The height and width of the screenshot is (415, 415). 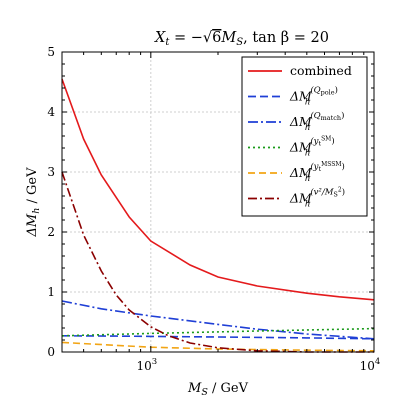 I want to click on y-axis-title: ΔMh / GeV, so click(x=33, y=202).